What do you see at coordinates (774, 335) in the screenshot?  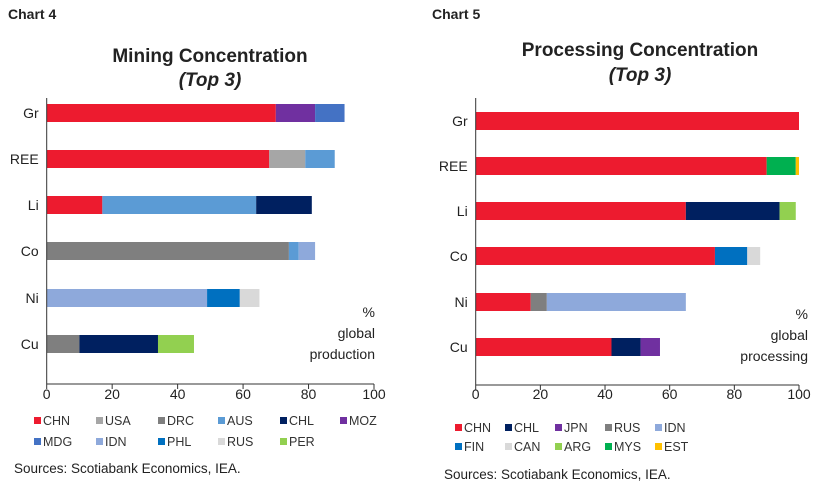 I see `x-axis-unit-label: % global processing` at bounding box center [774, 335].